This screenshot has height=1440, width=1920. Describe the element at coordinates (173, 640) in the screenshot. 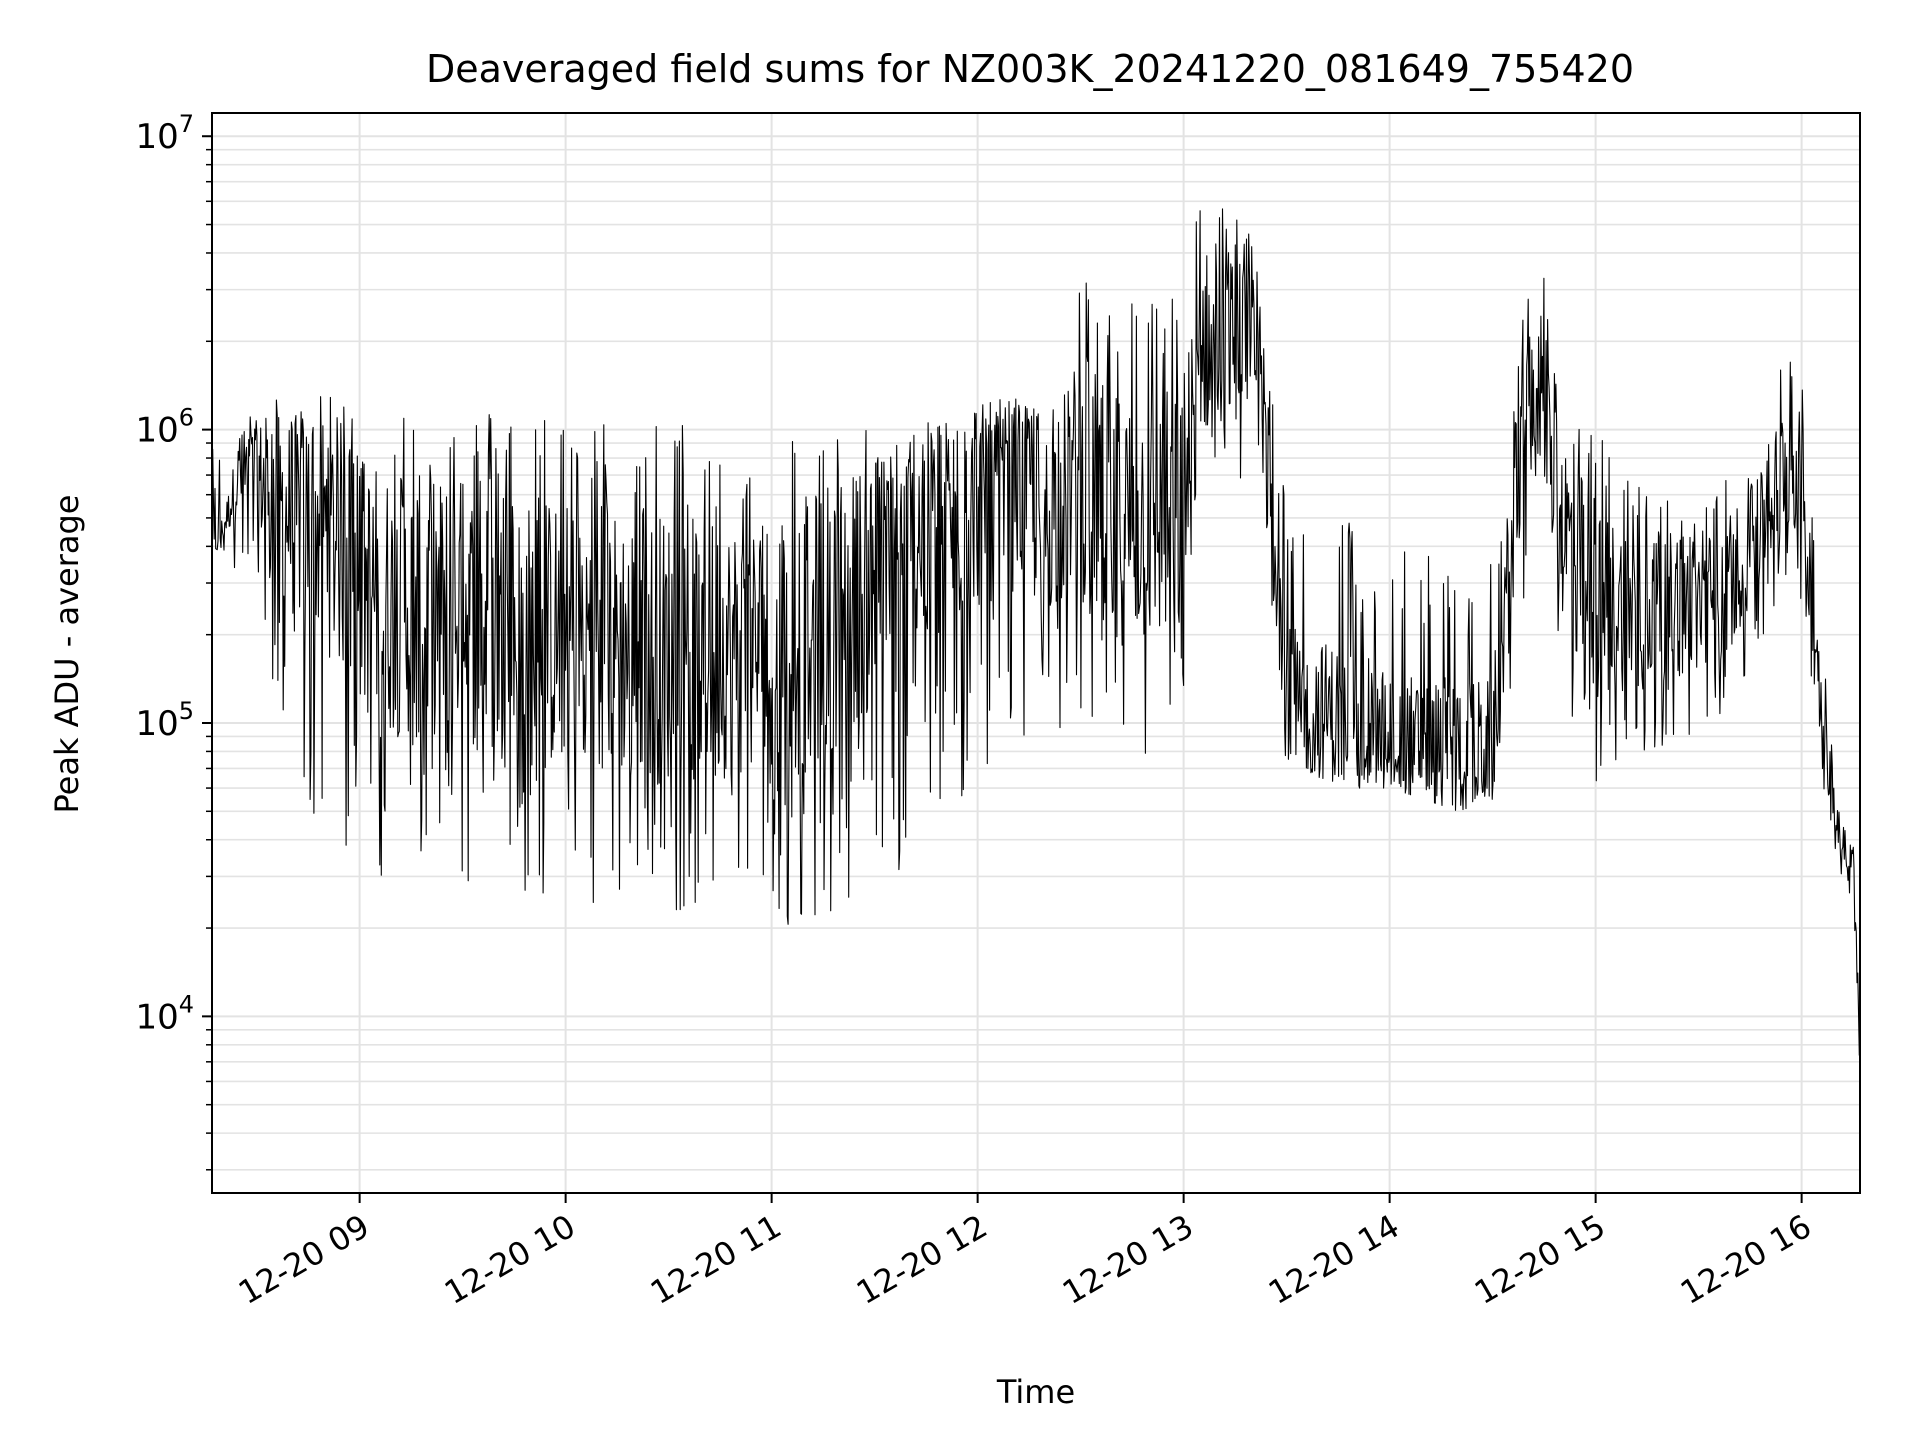

I see `y-axis: 10⁴ 10⁵ 10⁶ 10⁷` at that location.